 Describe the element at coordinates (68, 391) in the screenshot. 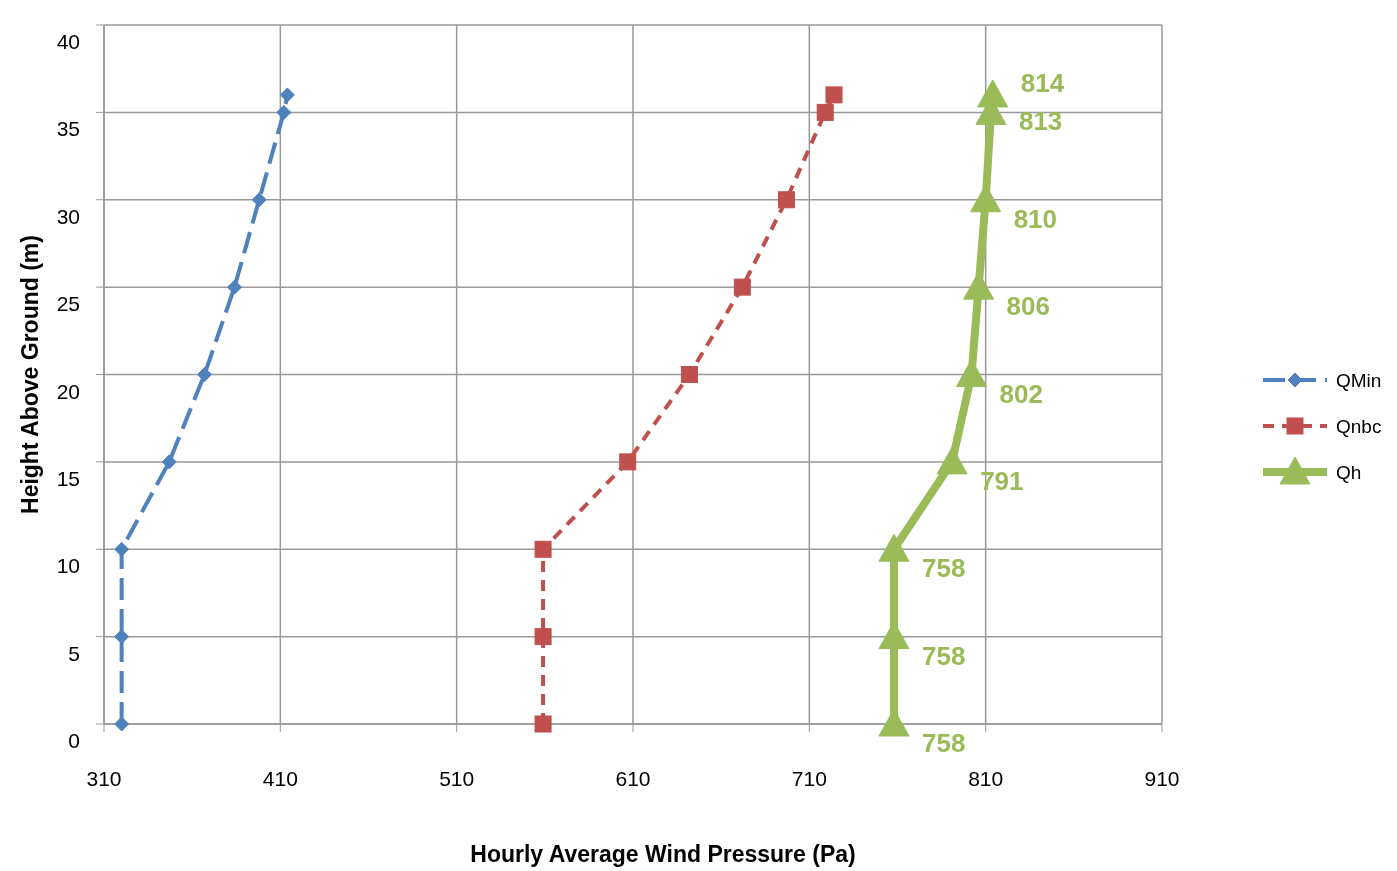

I see `y-tick-label: 20` at that location.